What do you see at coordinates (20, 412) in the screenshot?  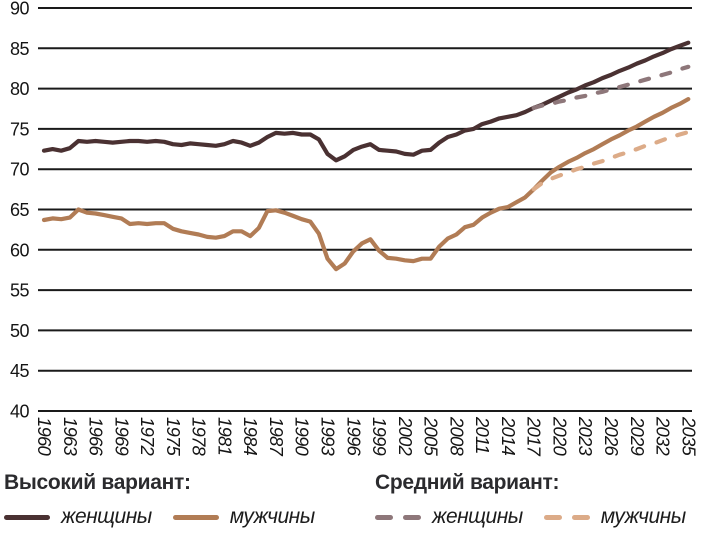 I see `y-axis-tick-label: 40` at bounding box center [20, 412].